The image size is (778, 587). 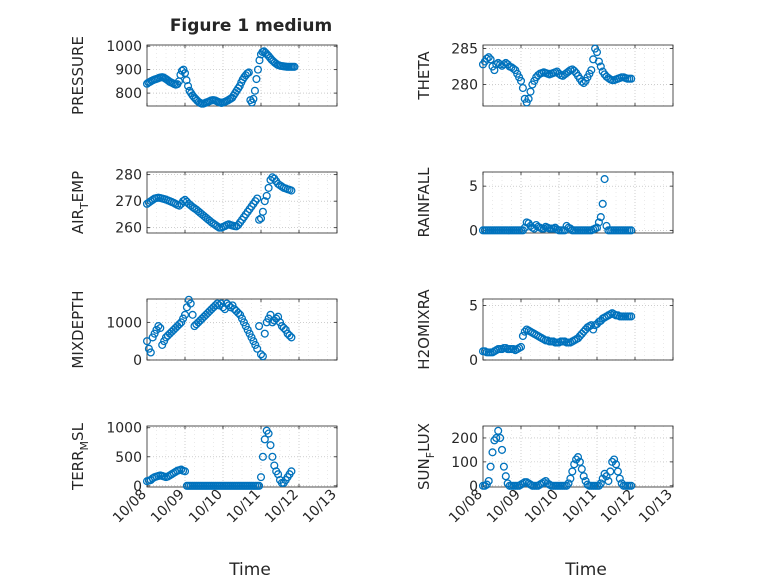 I want to click on y-axis-label-main: PRESSURE, so click(x=78, y=75).